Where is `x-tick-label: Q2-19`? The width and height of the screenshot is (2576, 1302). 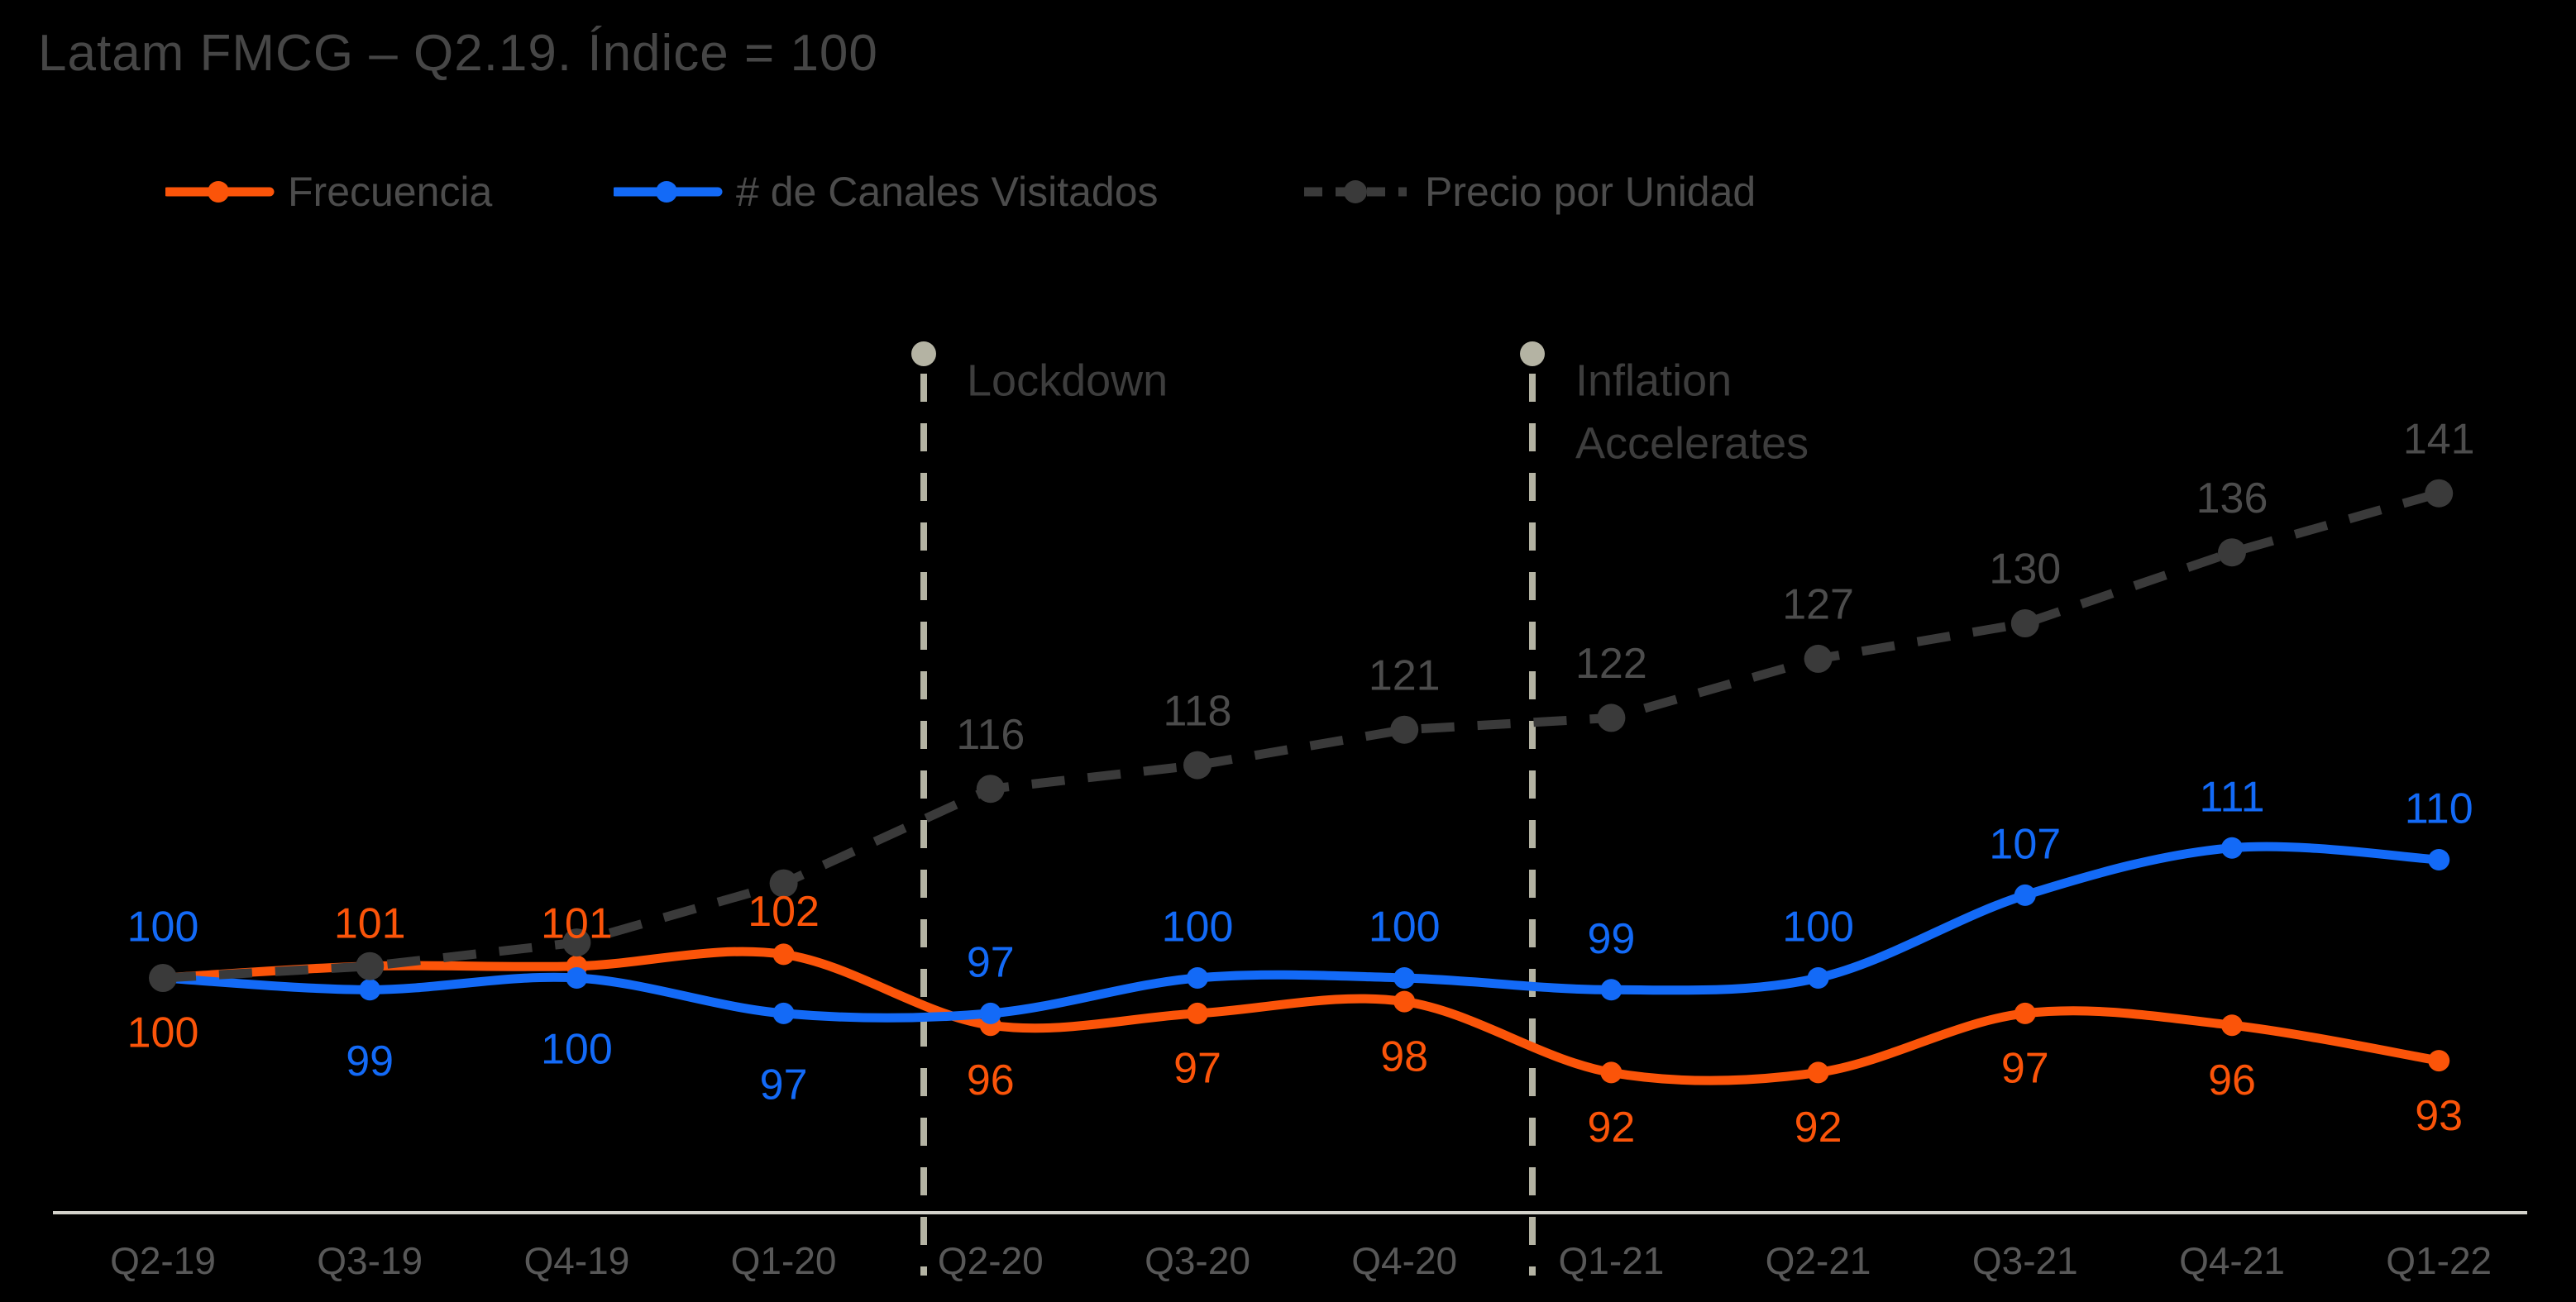 x-tick-label: Q2-19 is located at coordinates (163, 1260).